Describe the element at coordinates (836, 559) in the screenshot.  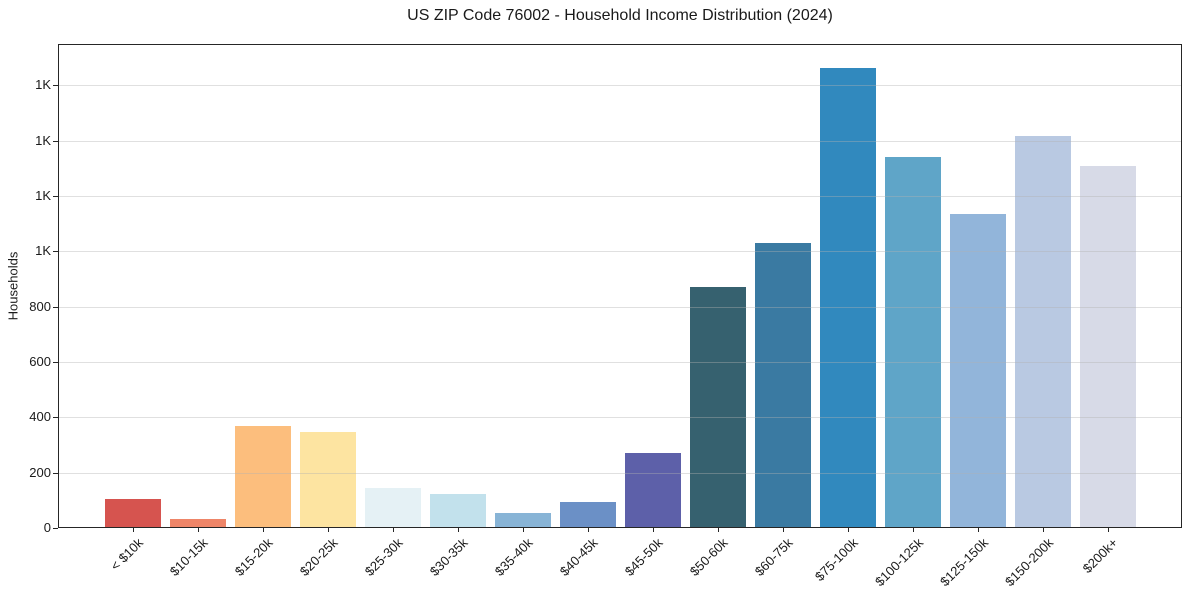
I see `x-tick-label: $75-100k` at that location.